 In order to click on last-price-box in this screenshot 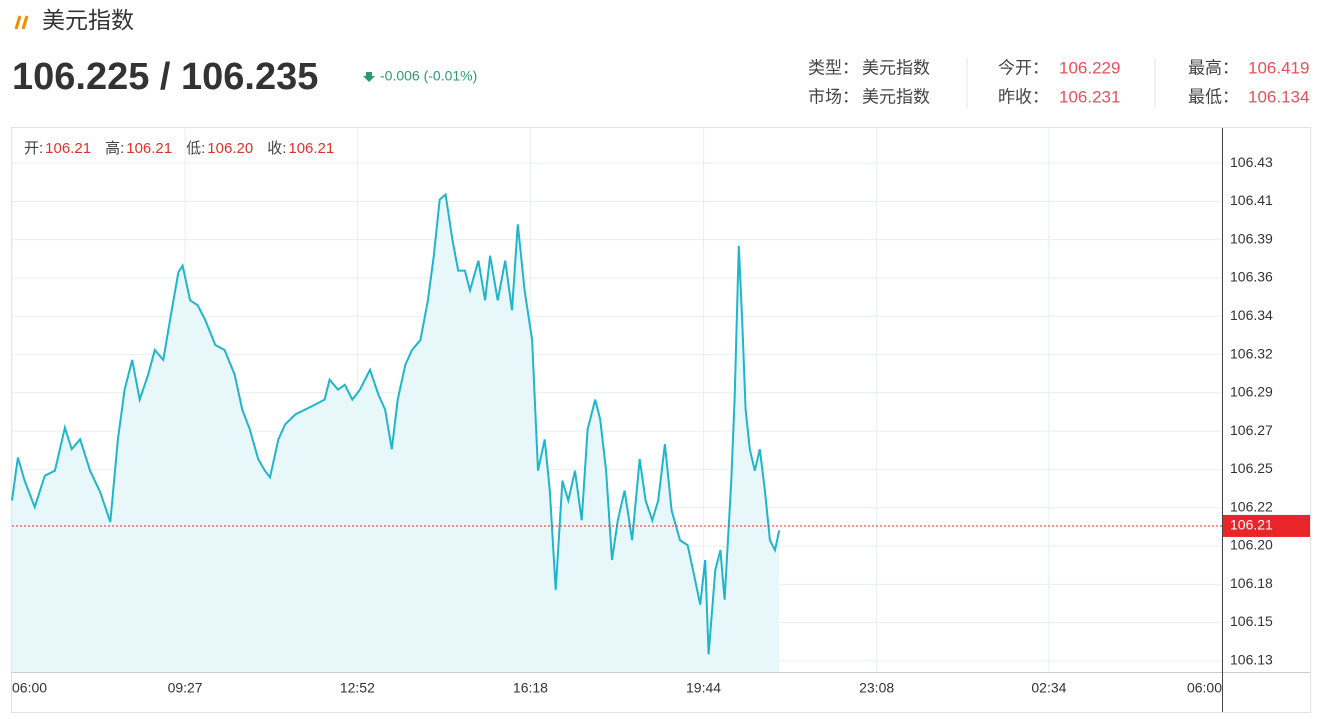, I will do `click(1266, 525)`.